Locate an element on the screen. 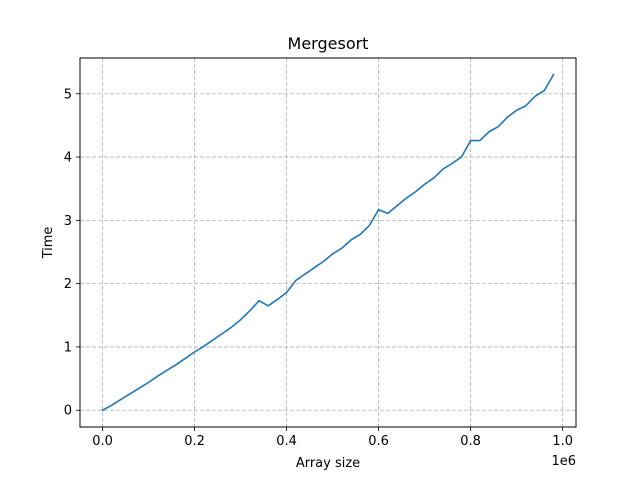  x-tick-label: 0.4 is located at coordinates (286, 441).